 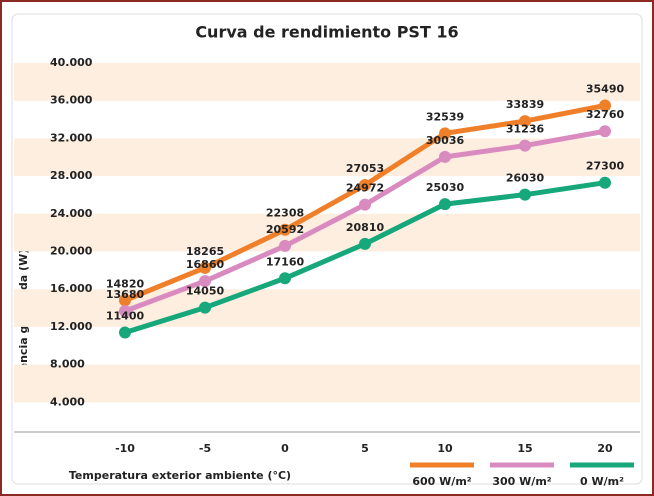 What do you see at coordinates (205, 291) in the screenshot?
I see `data-label: 14050` at bounding box center [205, 291].